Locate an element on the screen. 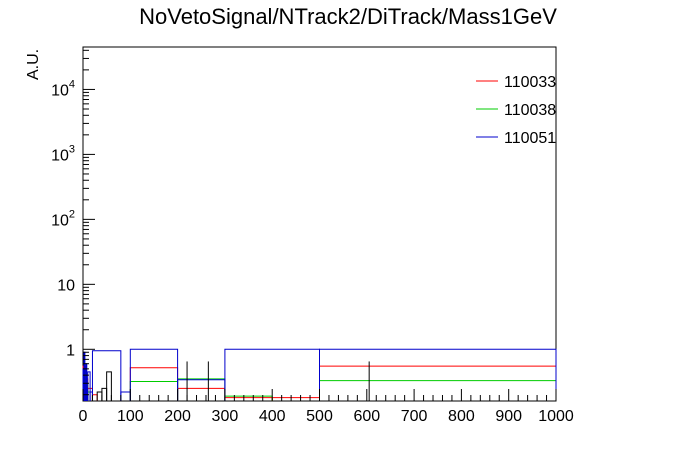 This screenshot has height=472, width=696. x-tick-label: 800 is located at coordinates (461, 416).